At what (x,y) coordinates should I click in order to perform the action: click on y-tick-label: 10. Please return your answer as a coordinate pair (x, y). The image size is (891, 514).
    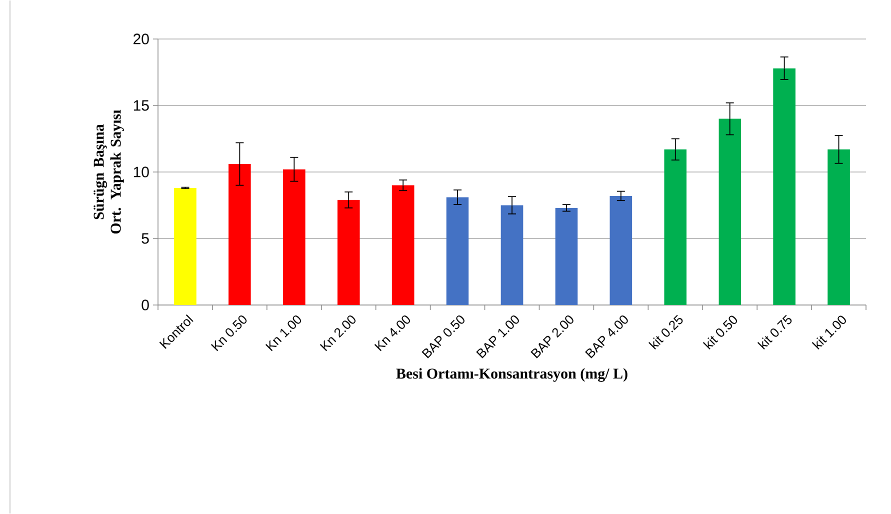
    Looking at the image, I should click on (141, 172).